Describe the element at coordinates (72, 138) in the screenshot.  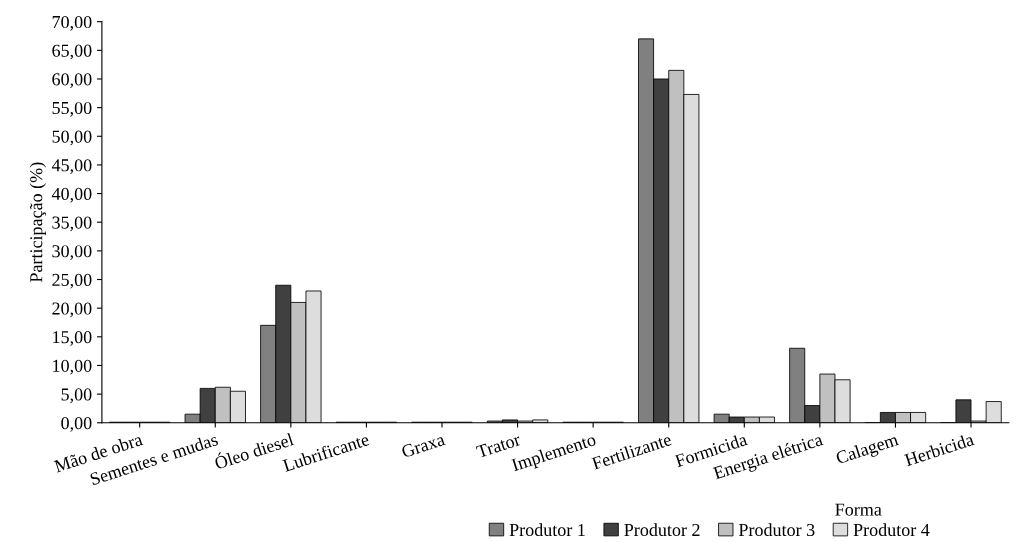
I see `y-tick-label: 50,00` at that location.